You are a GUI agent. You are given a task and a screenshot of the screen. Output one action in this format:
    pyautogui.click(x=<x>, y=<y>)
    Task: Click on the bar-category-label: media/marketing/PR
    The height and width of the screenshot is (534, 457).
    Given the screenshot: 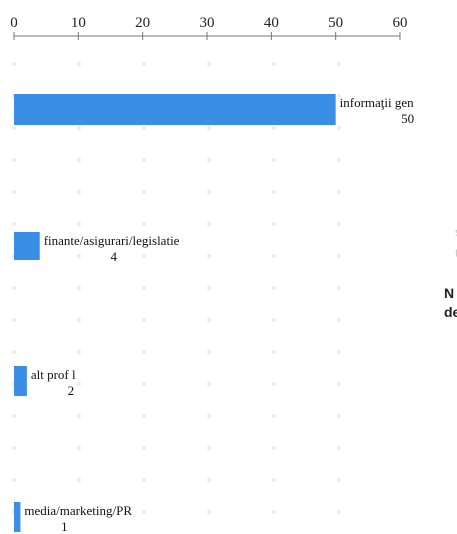 What is the action you would take?
    pyautogui.click(x=78, y=510)
    